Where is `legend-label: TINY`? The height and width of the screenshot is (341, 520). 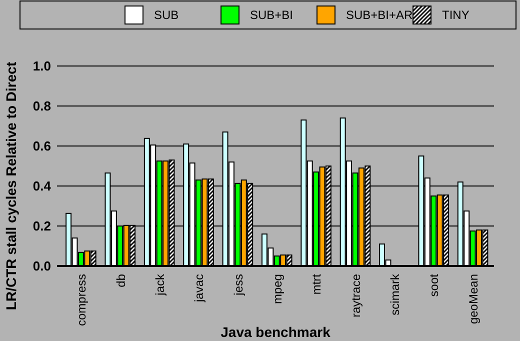 legend-label: TINY is located at coordinates (456, 15).